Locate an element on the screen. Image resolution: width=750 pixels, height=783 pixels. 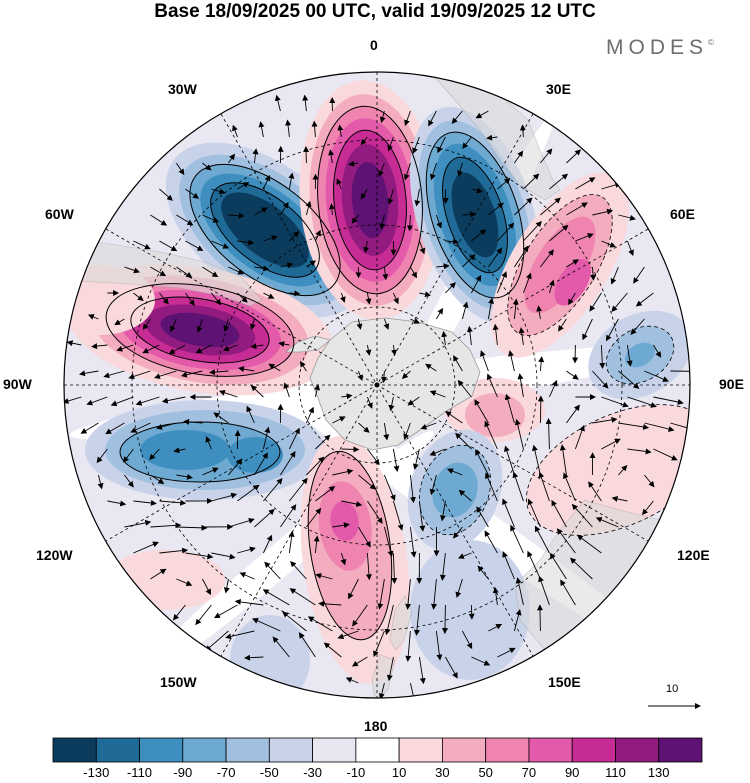
colorbar-tick-label: -30 is located at coordinates (312, 772).